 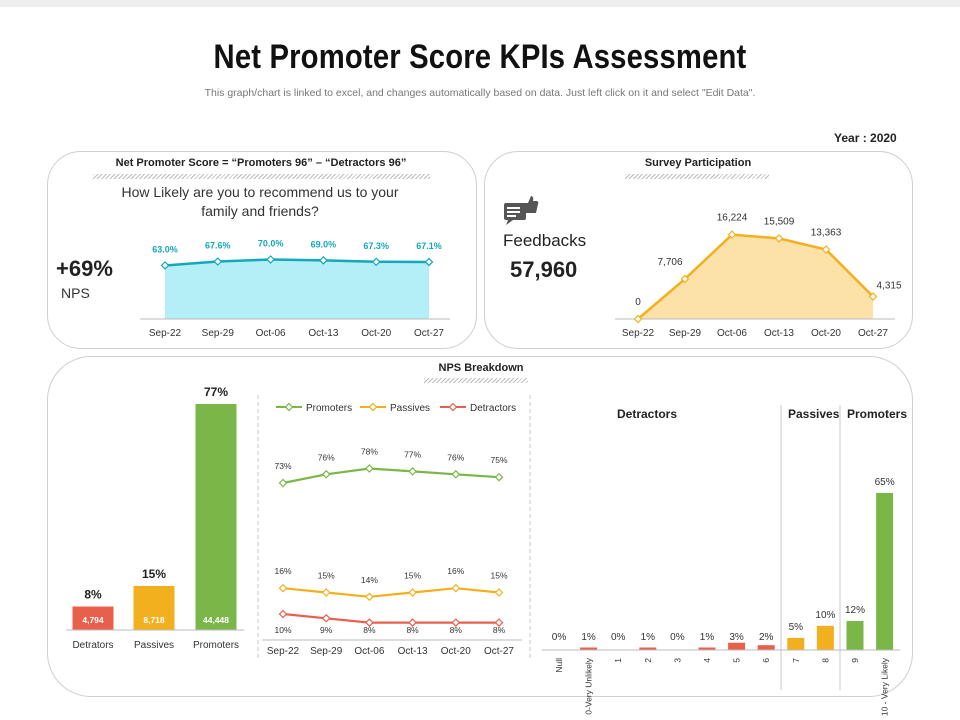 What do you see at coordinates (544, 269) in the screenshot?
I see `feedbacks-value: 57,960` at bounding box center [544, 269].